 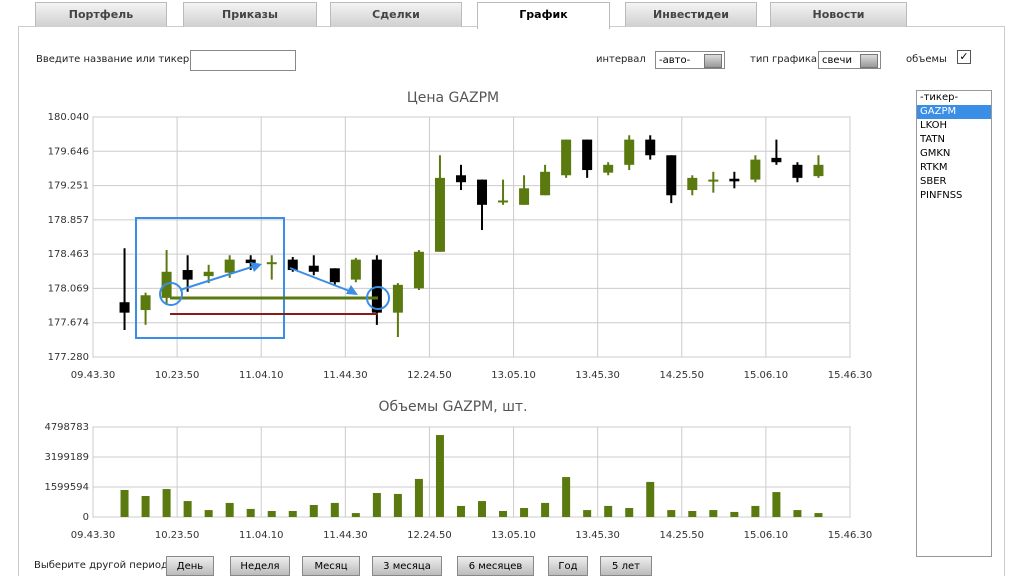 What do you see at coordinates (783, 59) in the screenshot?
I see `chart-type-label: тип графика` at bounding box center [783, 59].